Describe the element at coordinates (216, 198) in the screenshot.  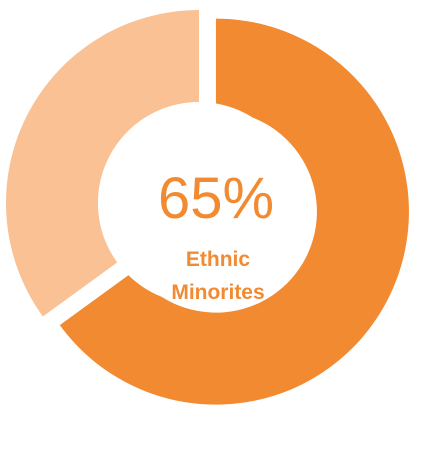
I see `center-percentage: 65%` at that location.